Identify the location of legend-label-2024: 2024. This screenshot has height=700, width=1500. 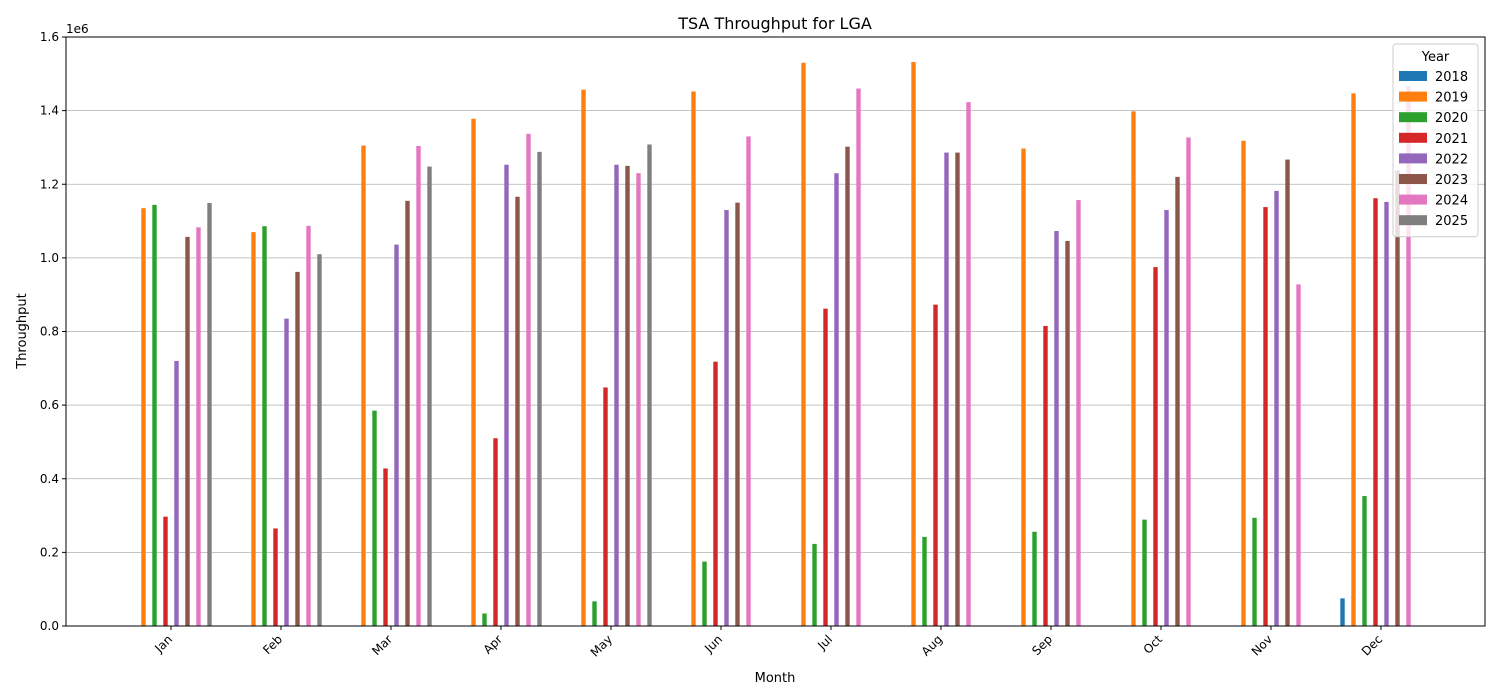
(1451, 201).